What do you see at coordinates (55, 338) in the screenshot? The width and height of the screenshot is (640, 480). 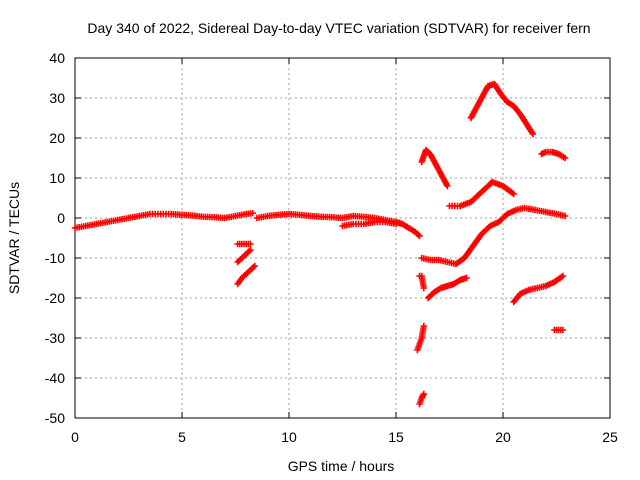 I see `y-tick-label: -30` at bounding box center [55, 338].